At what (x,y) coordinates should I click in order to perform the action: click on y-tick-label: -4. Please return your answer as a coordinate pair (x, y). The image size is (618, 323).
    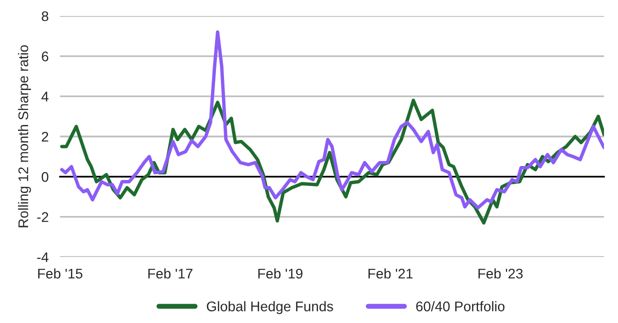
    Looking at the image, I should click on (42, 257).